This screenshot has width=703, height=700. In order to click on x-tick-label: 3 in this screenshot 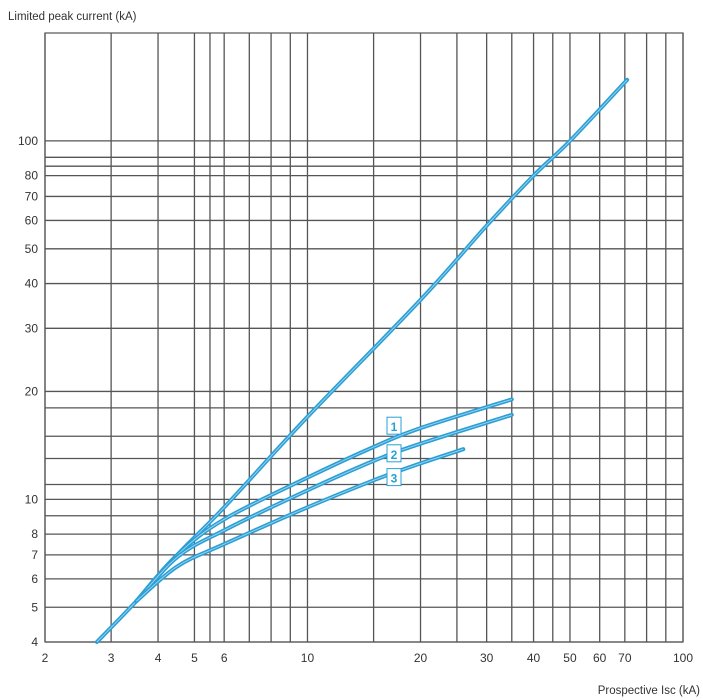, I will do `click(111, 658)`.